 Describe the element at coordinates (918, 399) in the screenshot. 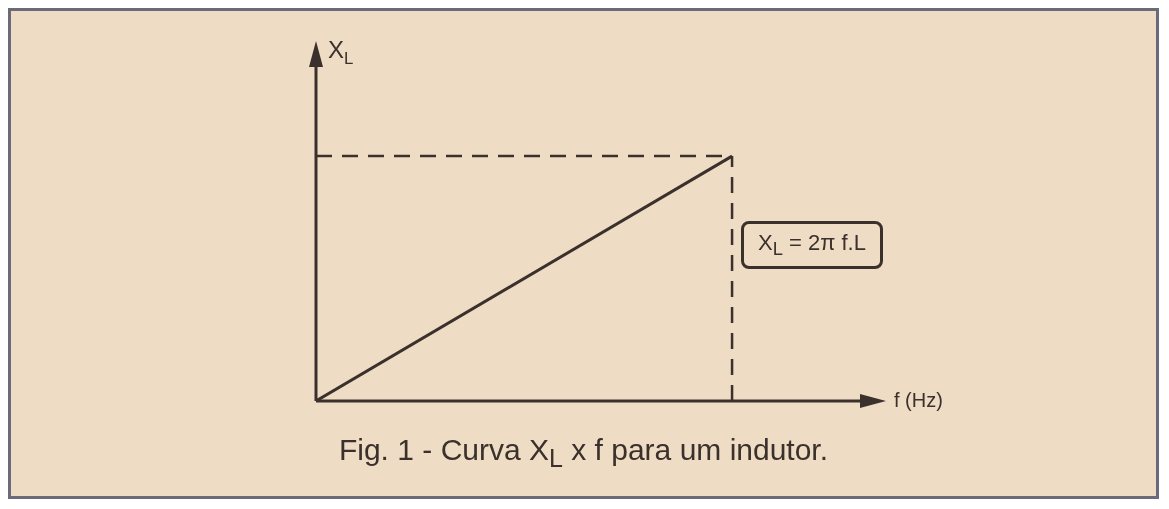

I see `x-axis-title: f (Hz)` at that location.